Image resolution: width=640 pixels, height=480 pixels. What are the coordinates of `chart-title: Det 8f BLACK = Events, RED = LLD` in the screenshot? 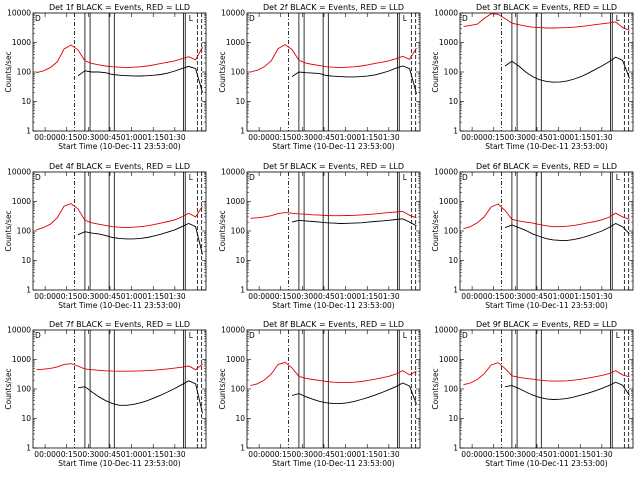 It's located at (333, 324).